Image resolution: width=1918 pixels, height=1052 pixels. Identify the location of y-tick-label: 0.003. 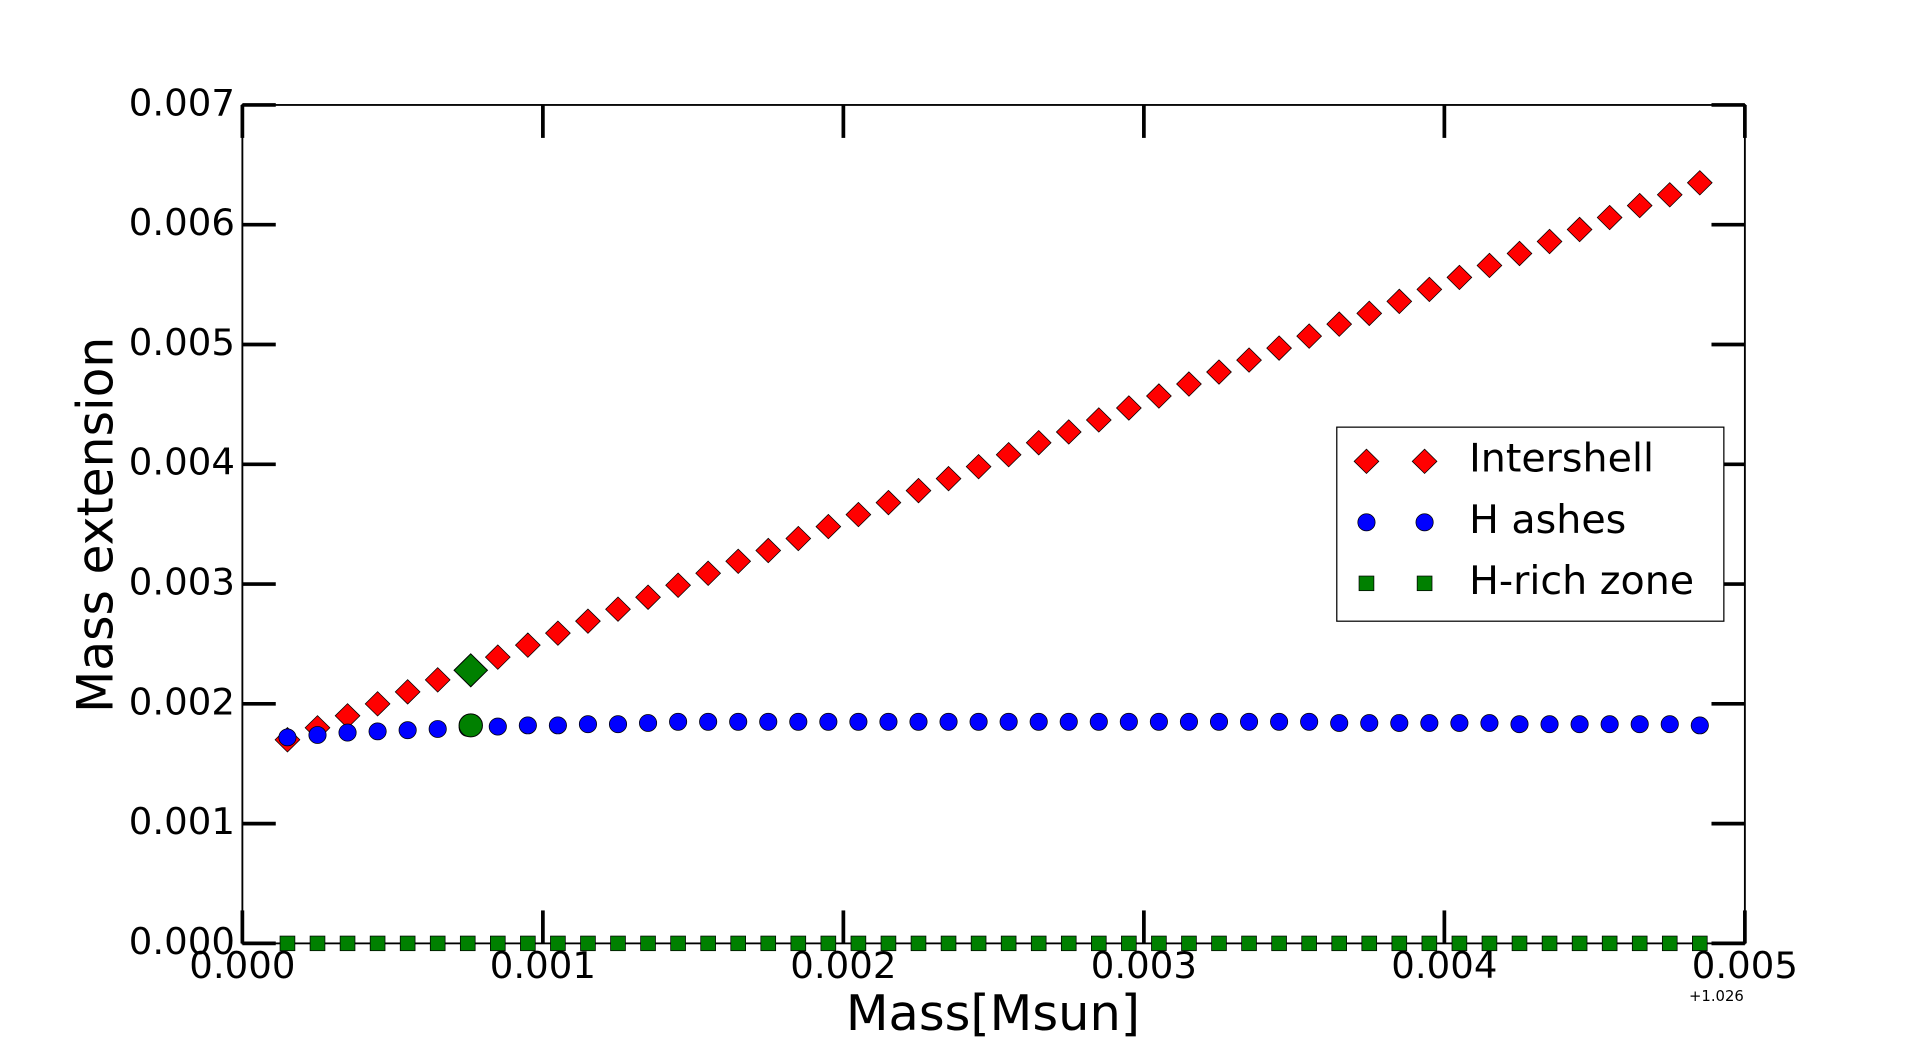
(182, 582).